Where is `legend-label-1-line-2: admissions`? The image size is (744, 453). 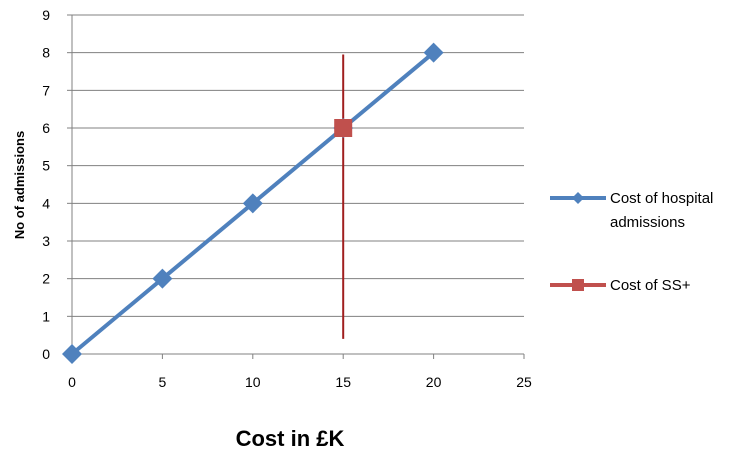 legend-label-1-line-2: admissions is located at coordinates (647, 222).